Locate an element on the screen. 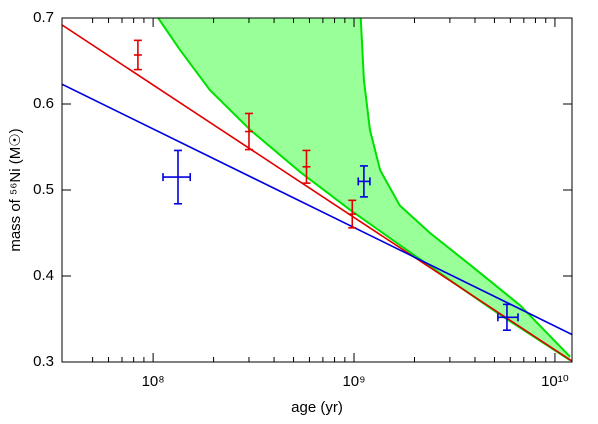 The height and width of the screenshot is (424, 598). y-tick-label: 0.7 is located at coordinates (43, 17).